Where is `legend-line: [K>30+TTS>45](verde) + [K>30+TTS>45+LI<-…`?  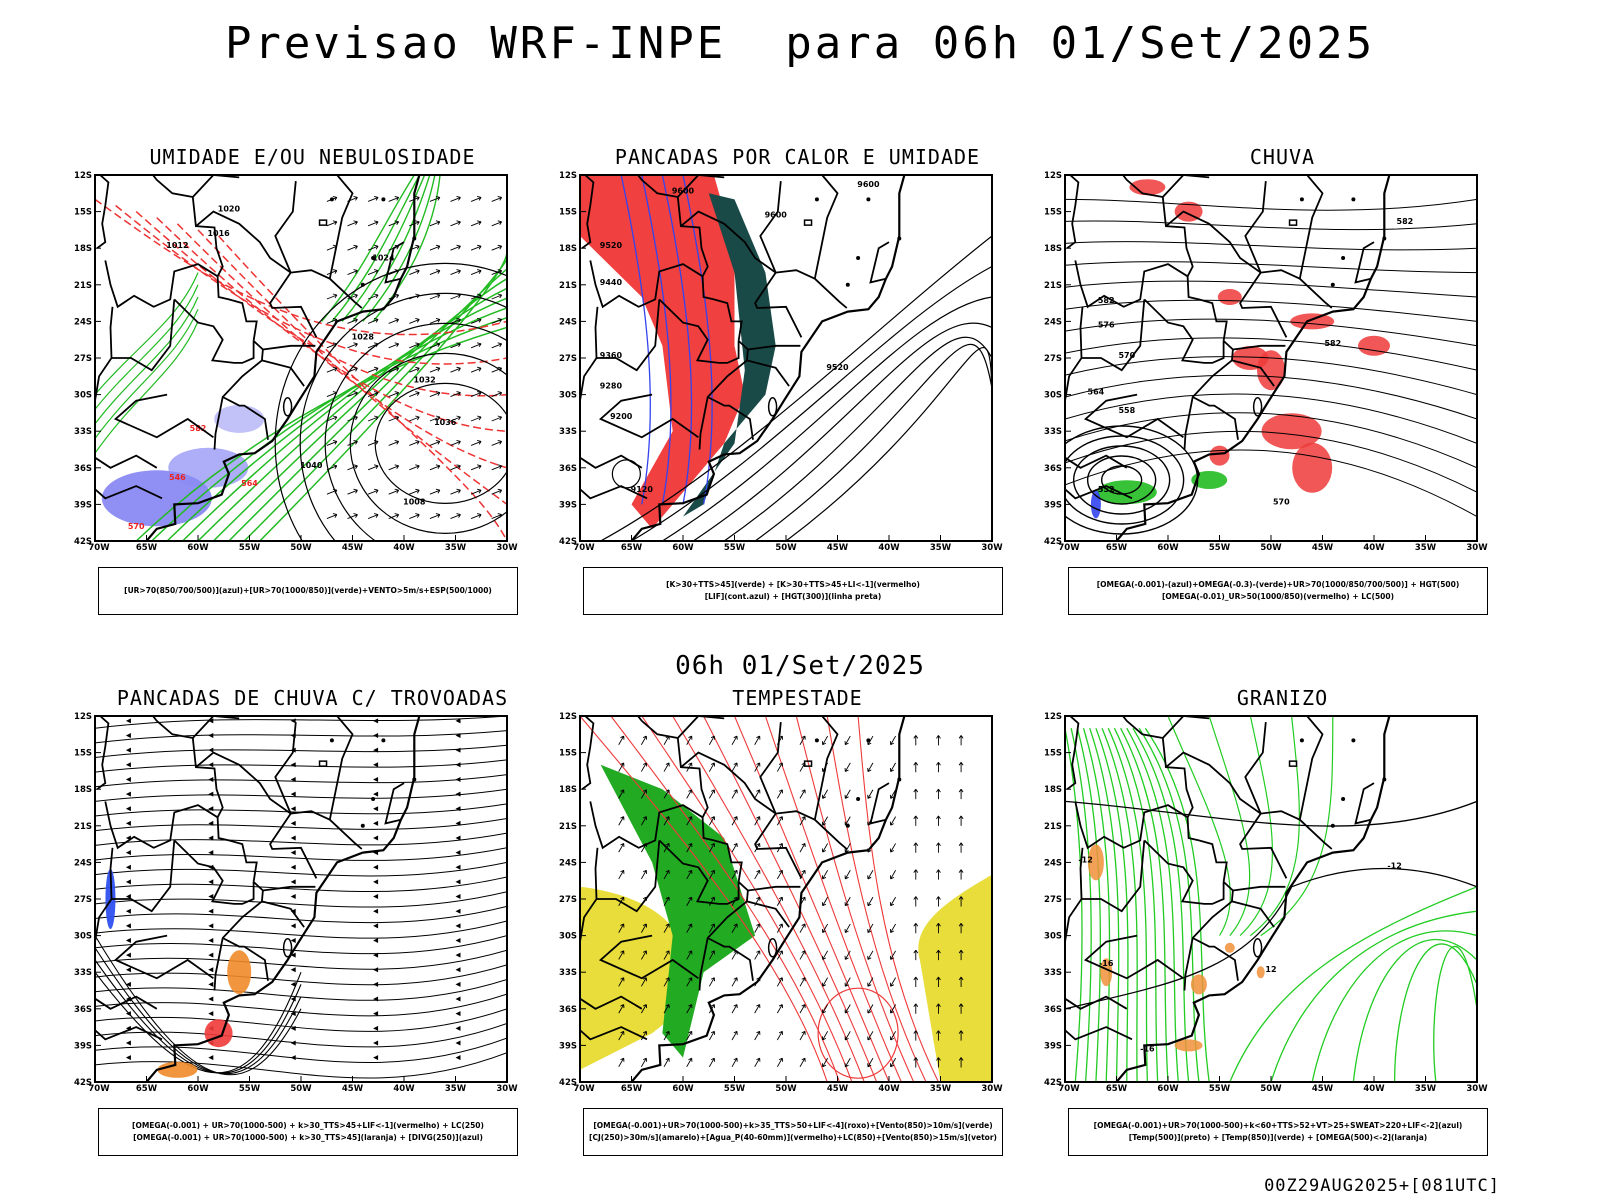
legend-line: [K>30+TTS>45](verde) + [K>30+TTS>45+LI<-… is located at coordinates (793, 584).